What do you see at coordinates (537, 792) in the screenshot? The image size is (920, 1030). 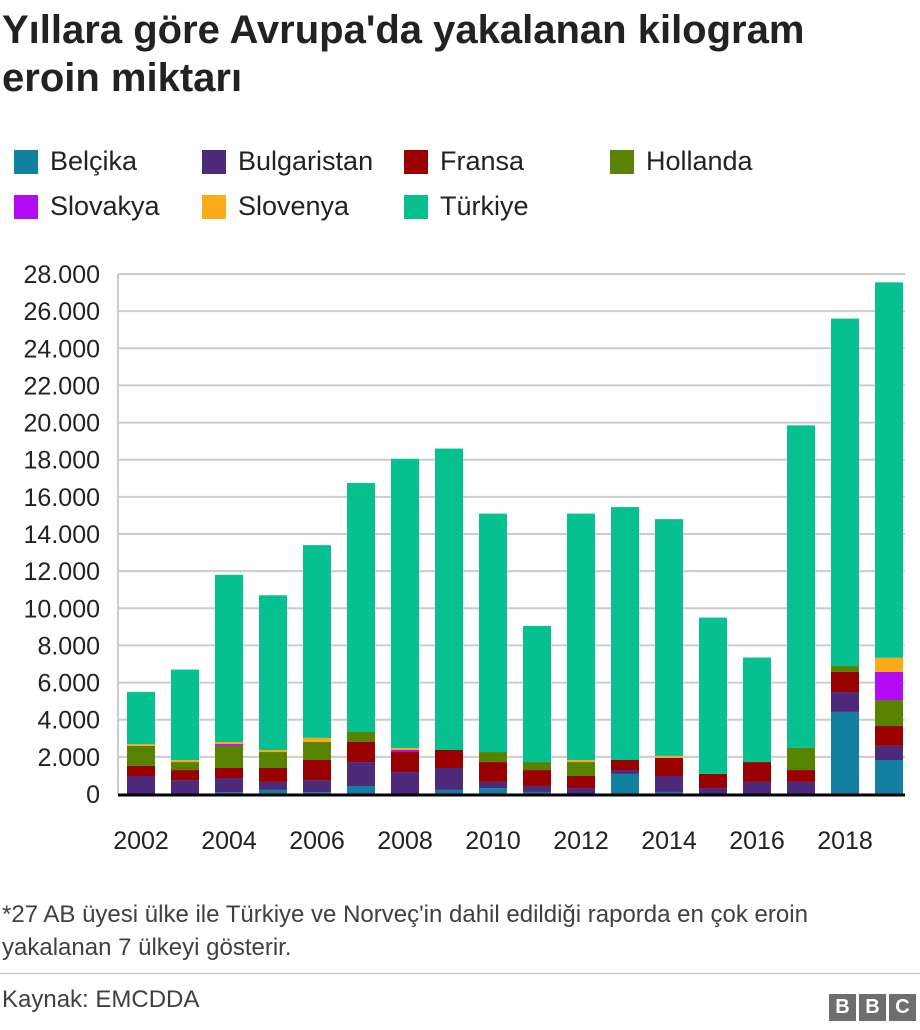 I see `bar-segment-belçika-2011` at bounding box center [537, 792].